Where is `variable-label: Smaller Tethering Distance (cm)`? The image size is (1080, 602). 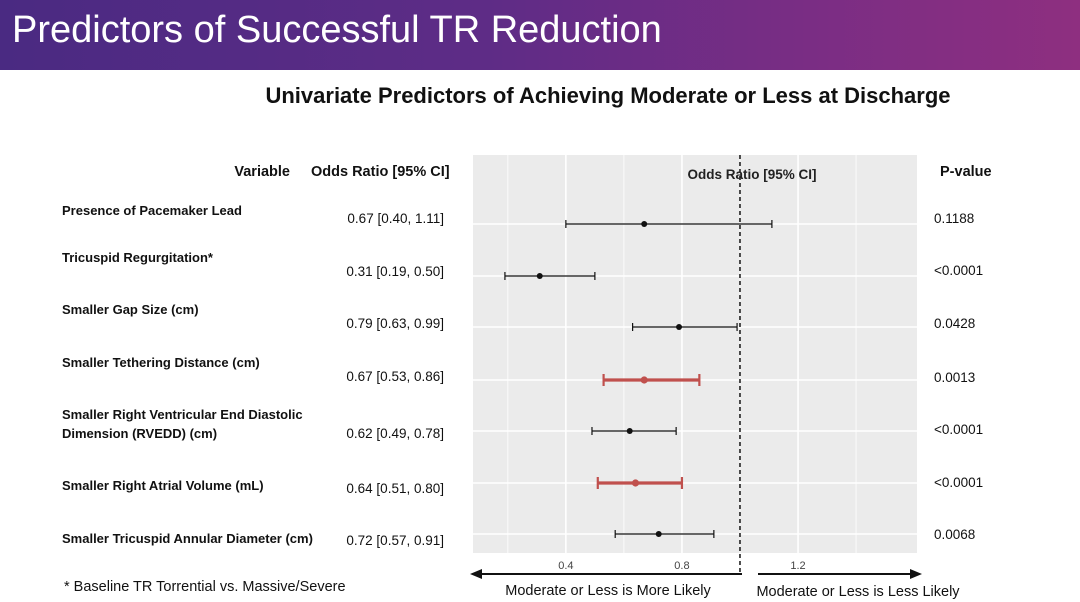
variable-label: Smaller Tethering Distance (cm) is located at coordinates (161, 362).